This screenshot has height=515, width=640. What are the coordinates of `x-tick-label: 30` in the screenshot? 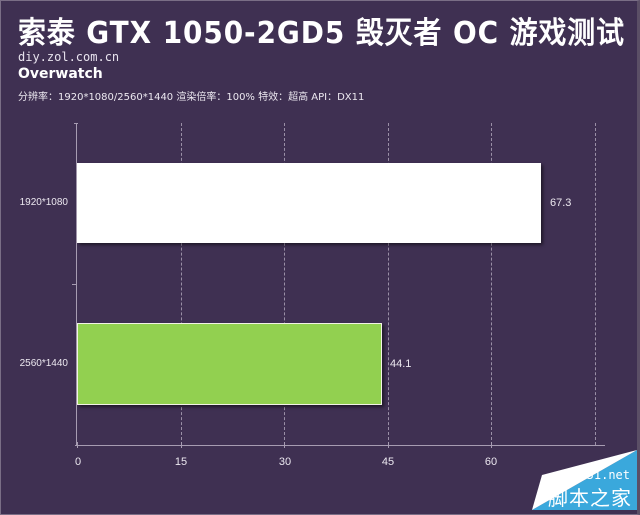 It's located at (285, 462).